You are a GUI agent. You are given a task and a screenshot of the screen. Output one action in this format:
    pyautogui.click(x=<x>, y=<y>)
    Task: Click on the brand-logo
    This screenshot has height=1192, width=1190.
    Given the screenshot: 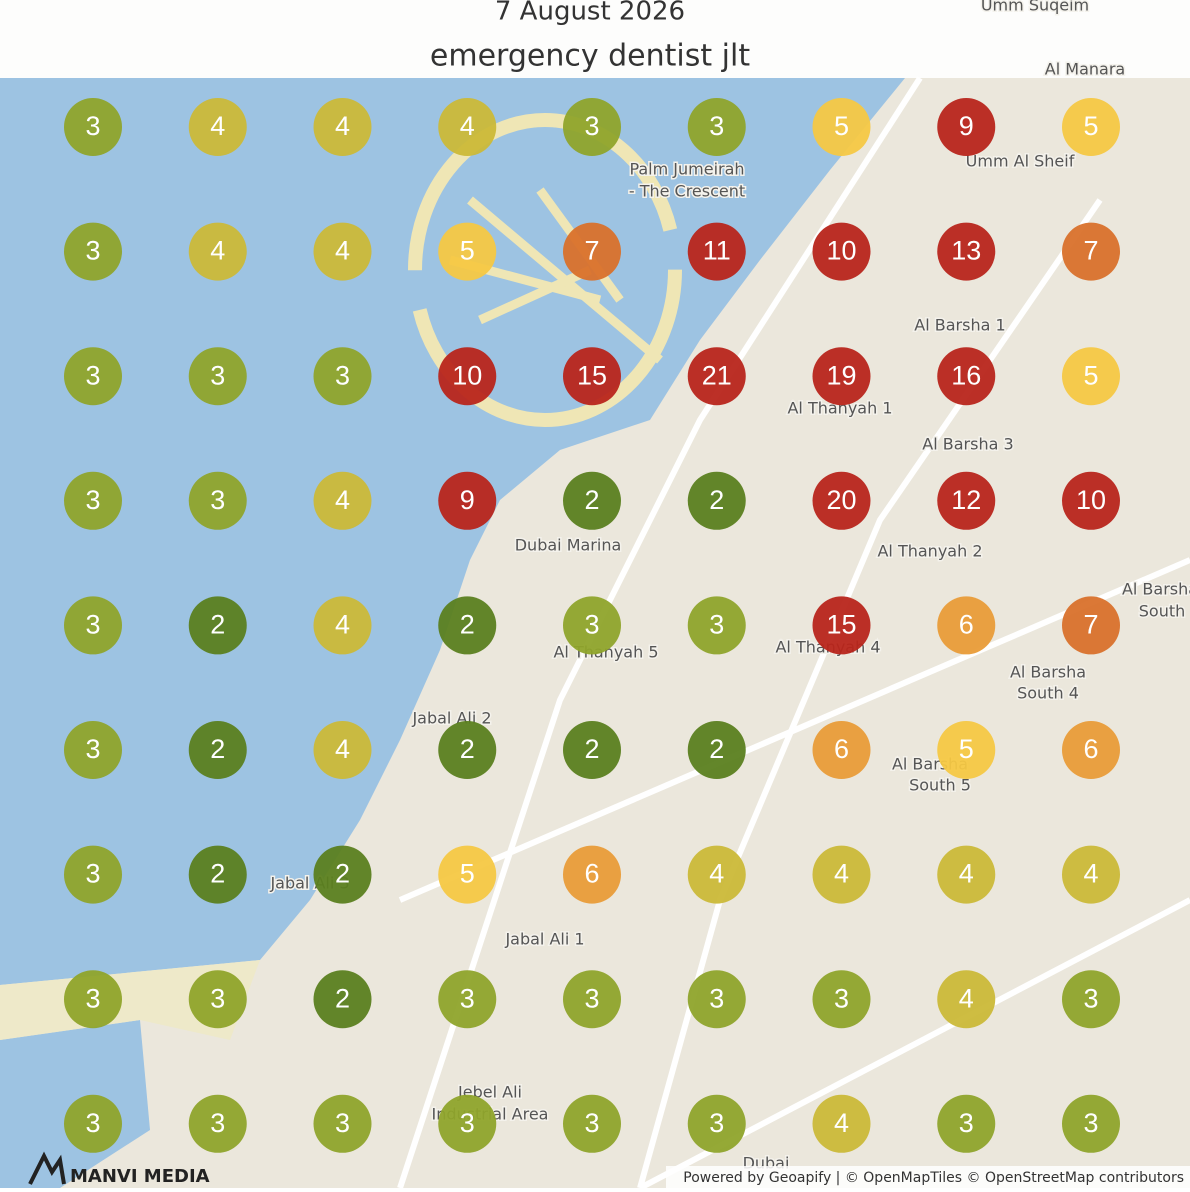 What is the action you would take?
    pyautogui.click(x=47, y=1168)
    